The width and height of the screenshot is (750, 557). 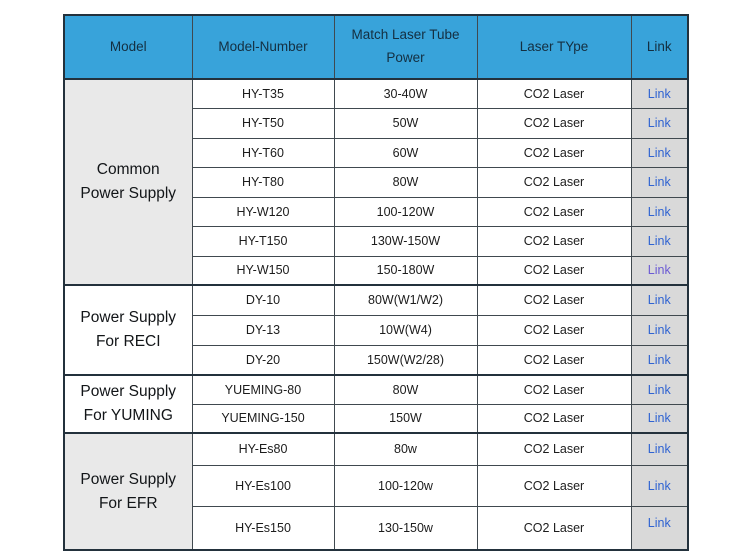 I want to click on table-row: YUEMING-150 150W CO2 Laser Link, so click(x=376, y=418).